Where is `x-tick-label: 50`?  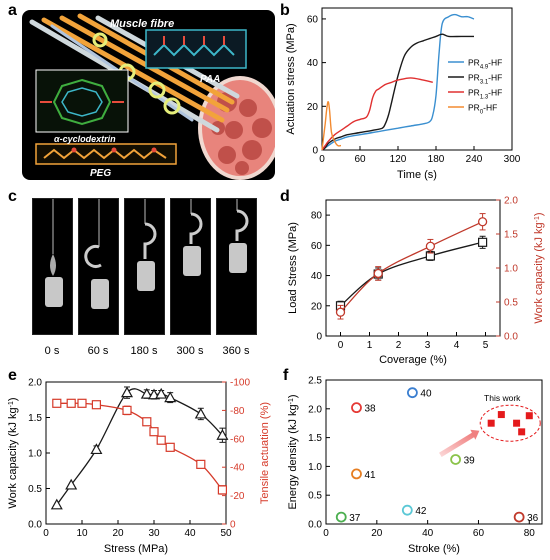 x-tick-label: 50 is located at coordinates (226, 533).